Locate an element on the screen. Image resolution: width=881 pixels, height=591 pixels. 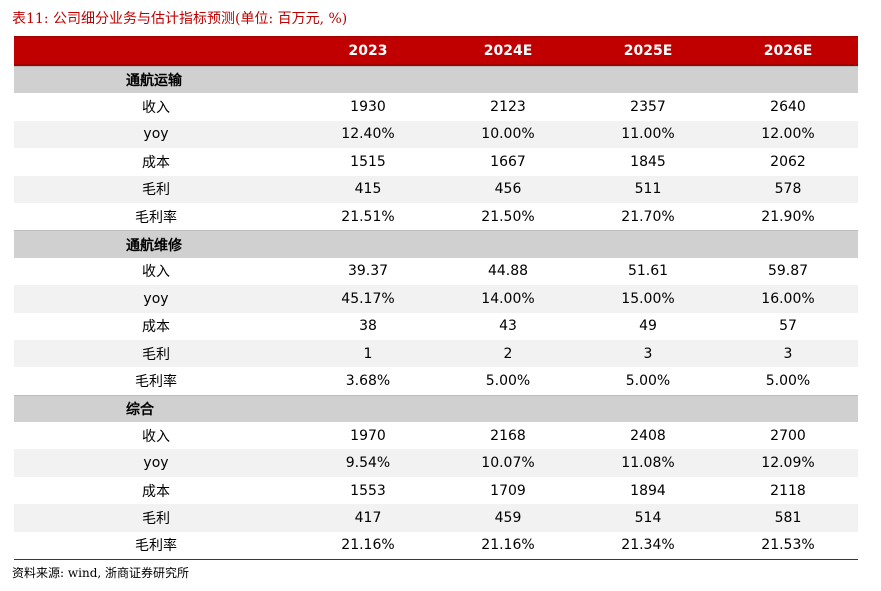
value-cell: 2123 is located at coordinates (508, 107).